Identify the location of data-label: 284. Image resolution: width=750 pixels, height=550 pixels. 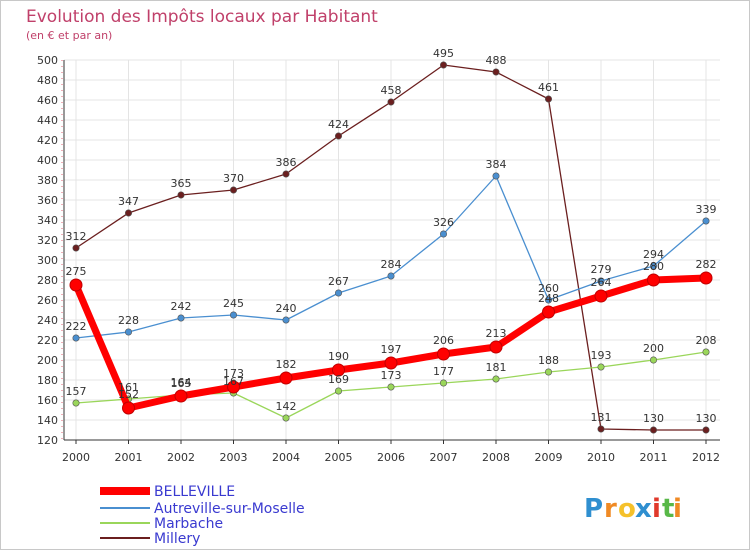
(391, 264).